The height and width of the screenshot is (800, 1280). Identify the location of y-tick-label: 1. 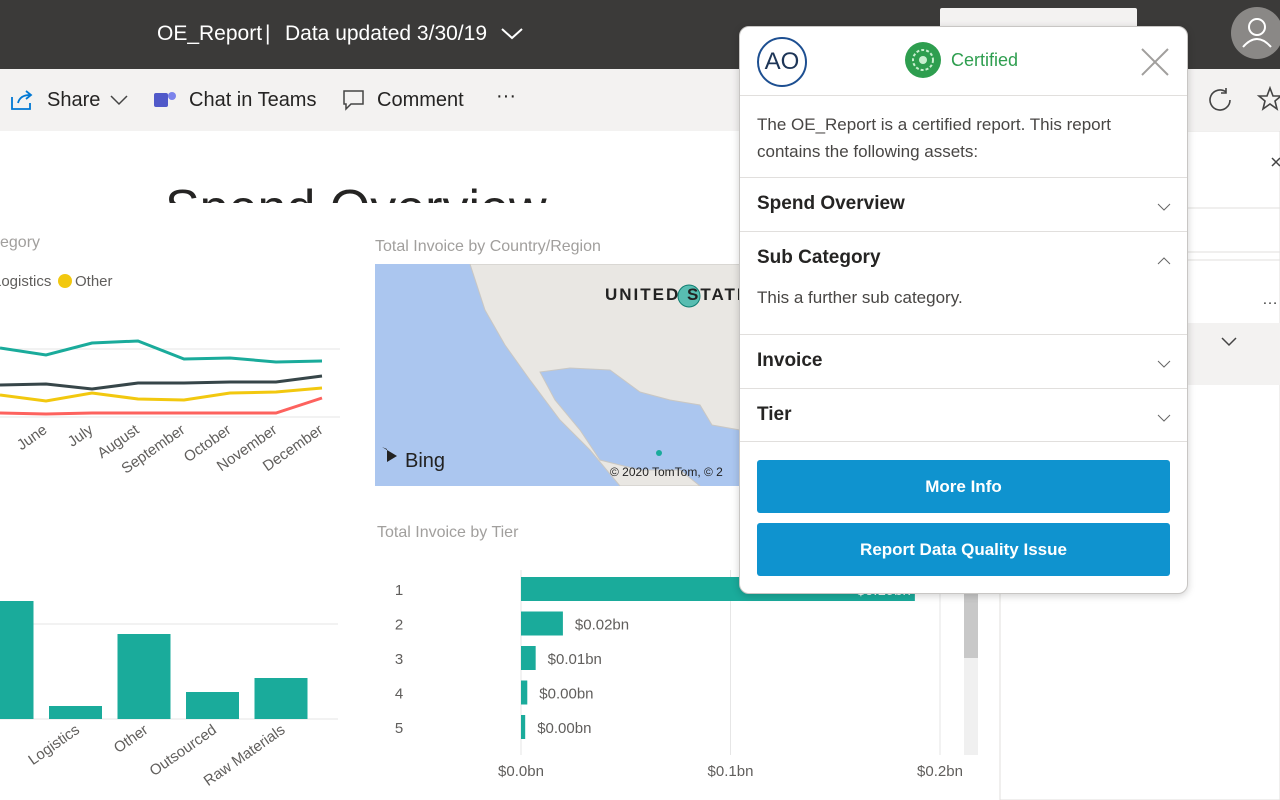
(399, 590).